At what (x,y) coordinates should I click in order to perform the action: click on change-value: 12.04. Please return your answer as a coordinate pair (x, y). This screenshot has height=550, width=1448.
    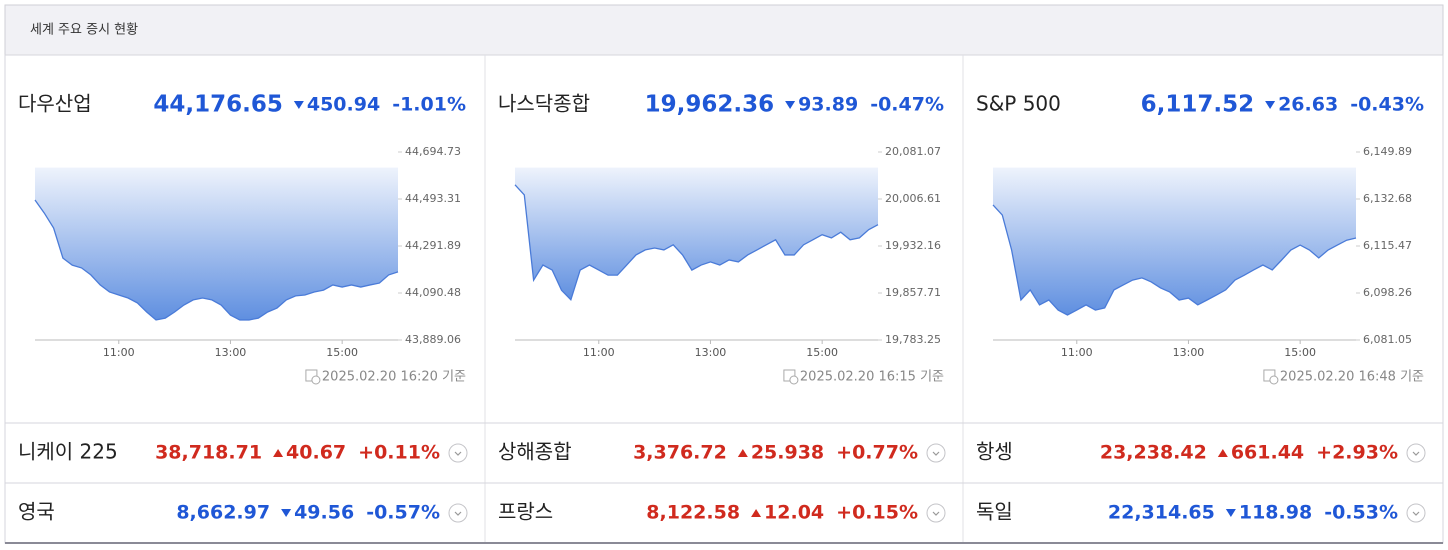
    Looking at the image, I should click on (794, 513).